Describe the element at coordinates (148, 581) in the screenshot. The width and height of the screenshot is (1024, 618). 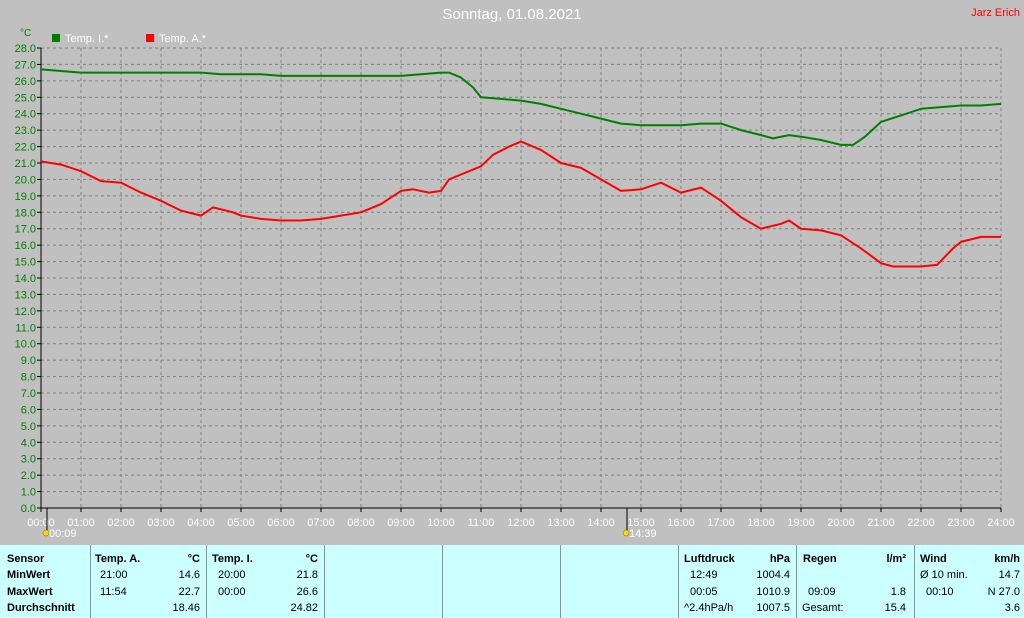
I see `col-temp-a` at that location.